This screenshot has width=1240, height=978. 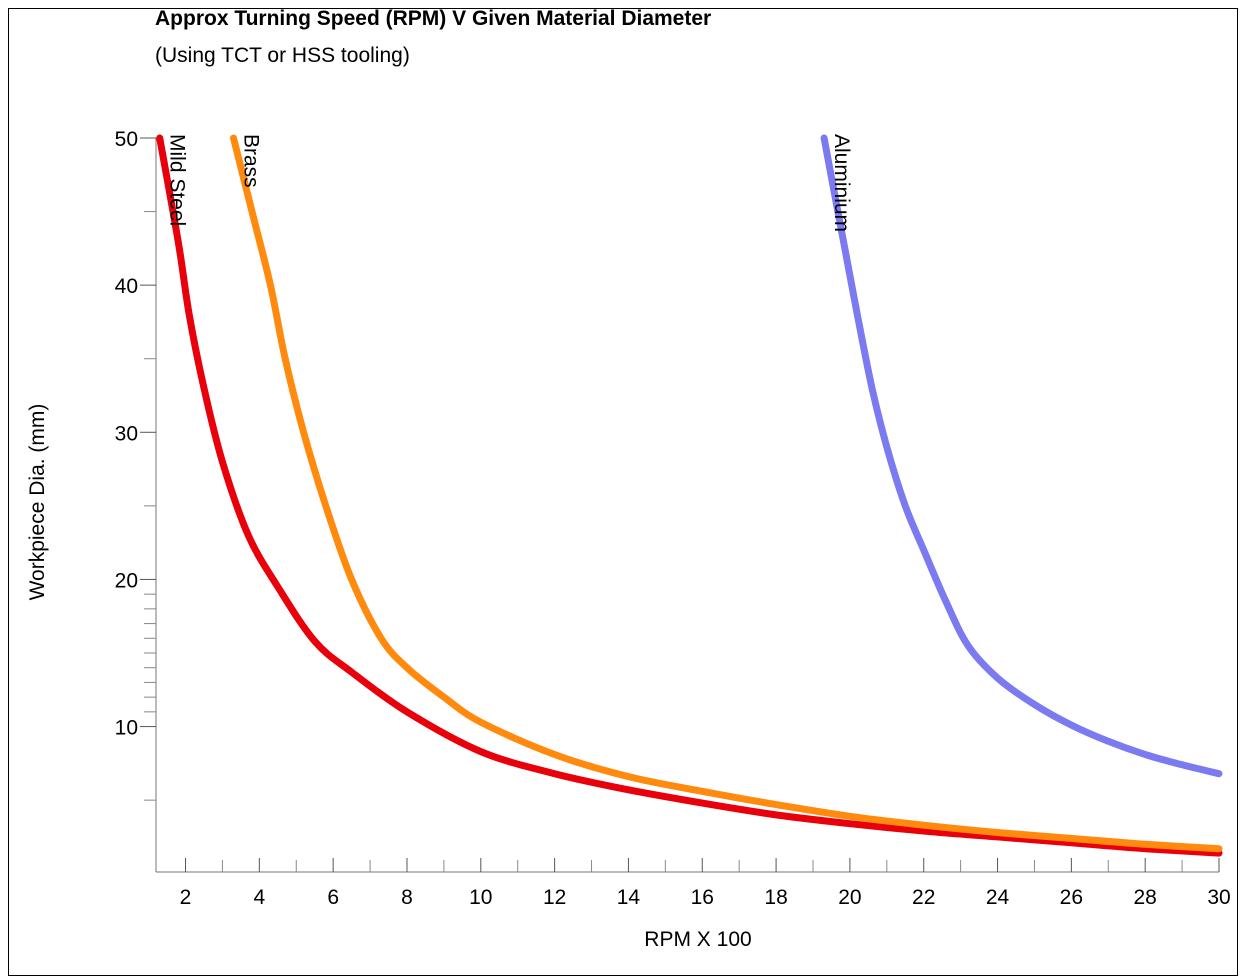 I want to click on x-tick-label: 22, so click(x=923, y=897).